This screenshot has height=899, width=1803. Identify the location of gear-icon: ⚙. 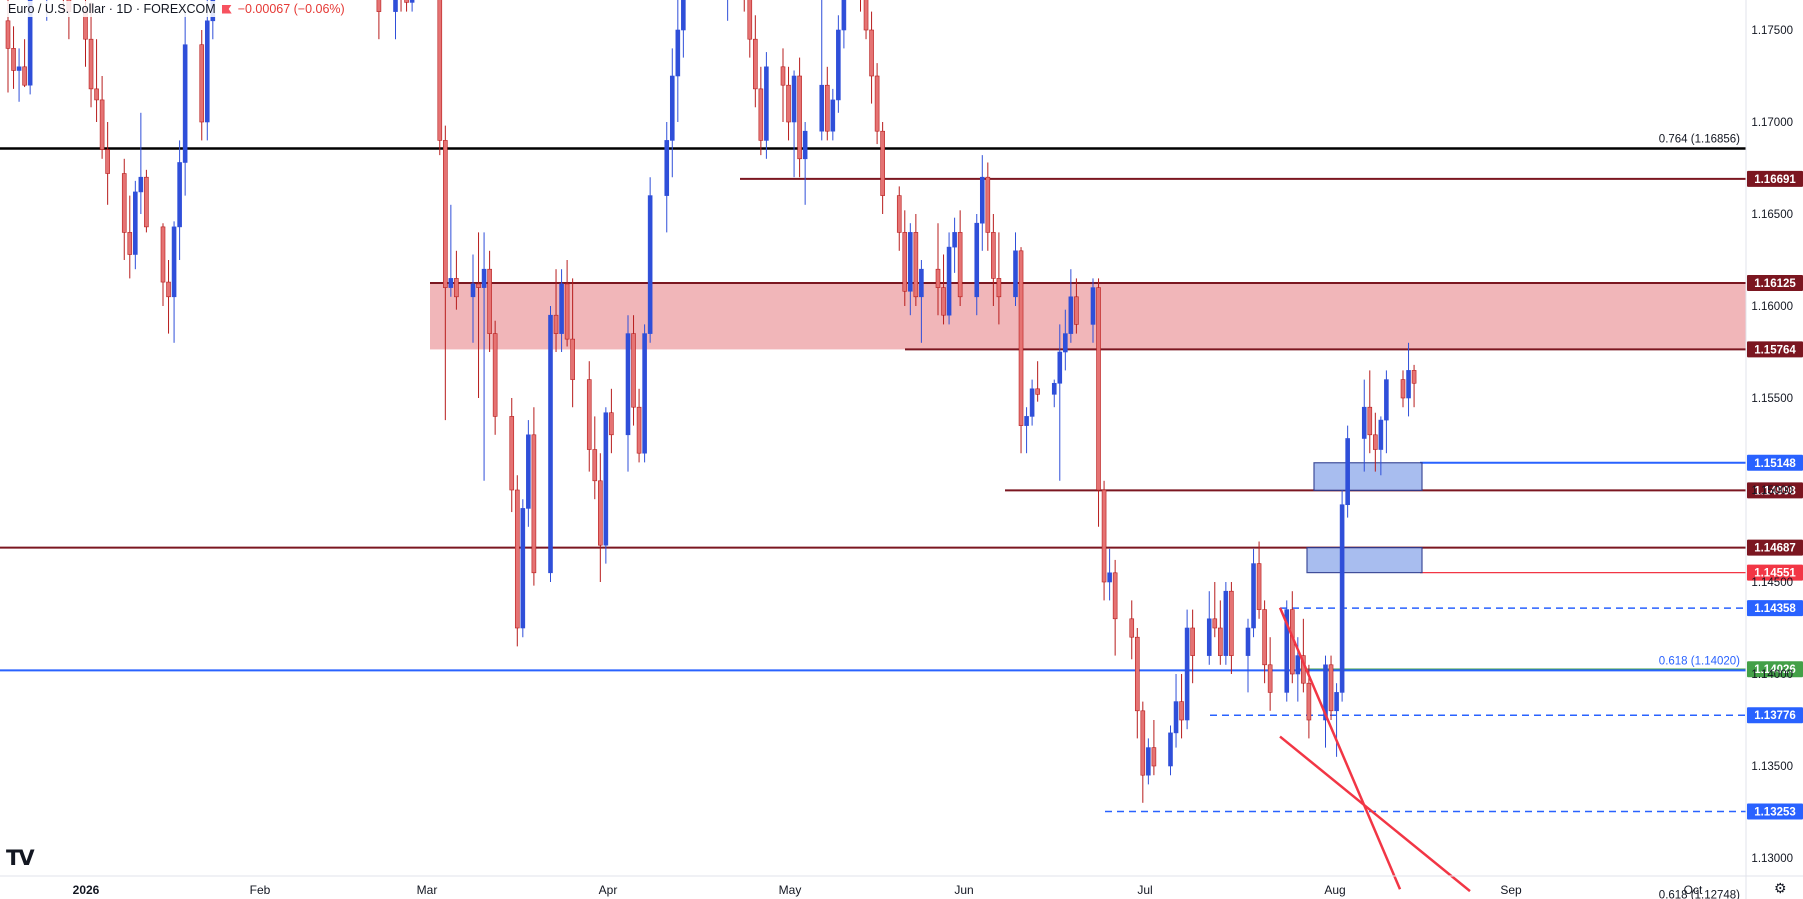
(1780, 888).